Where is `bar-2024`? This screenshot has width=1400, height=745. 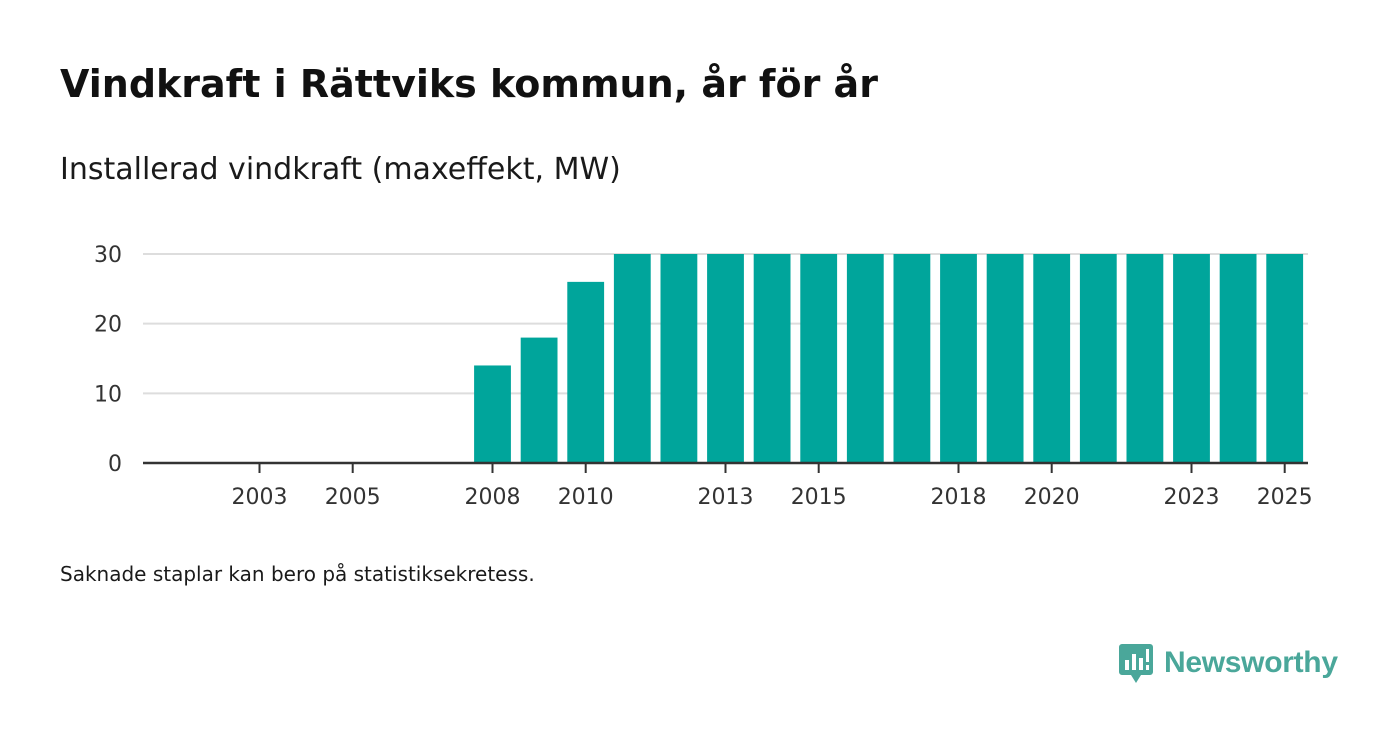 bar-2024 is located at coordinates (1238, 358).